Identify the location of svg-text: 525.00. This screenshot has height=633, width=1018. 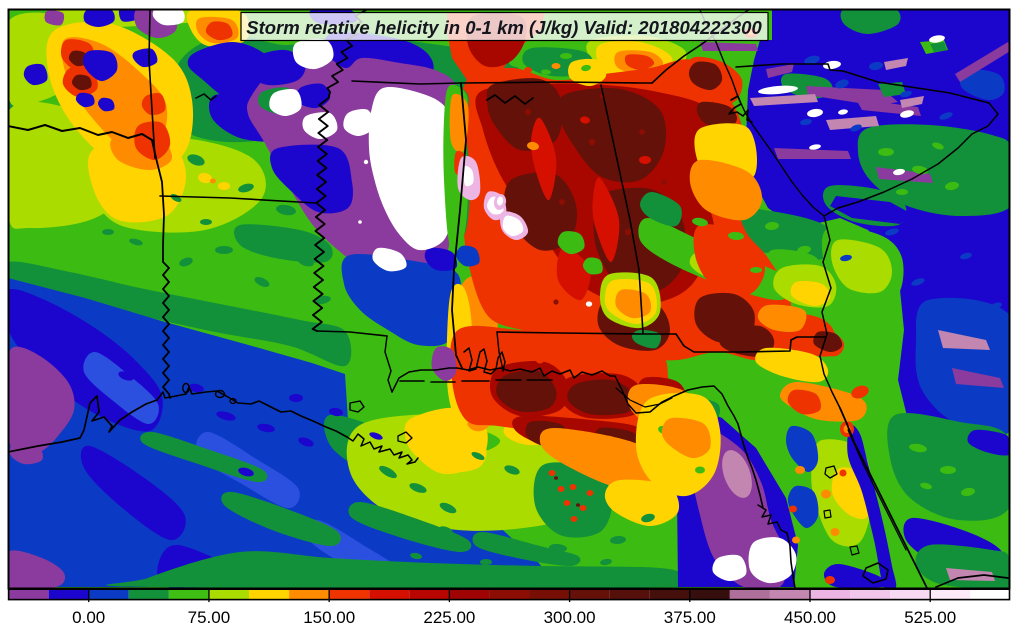
(930, 617).